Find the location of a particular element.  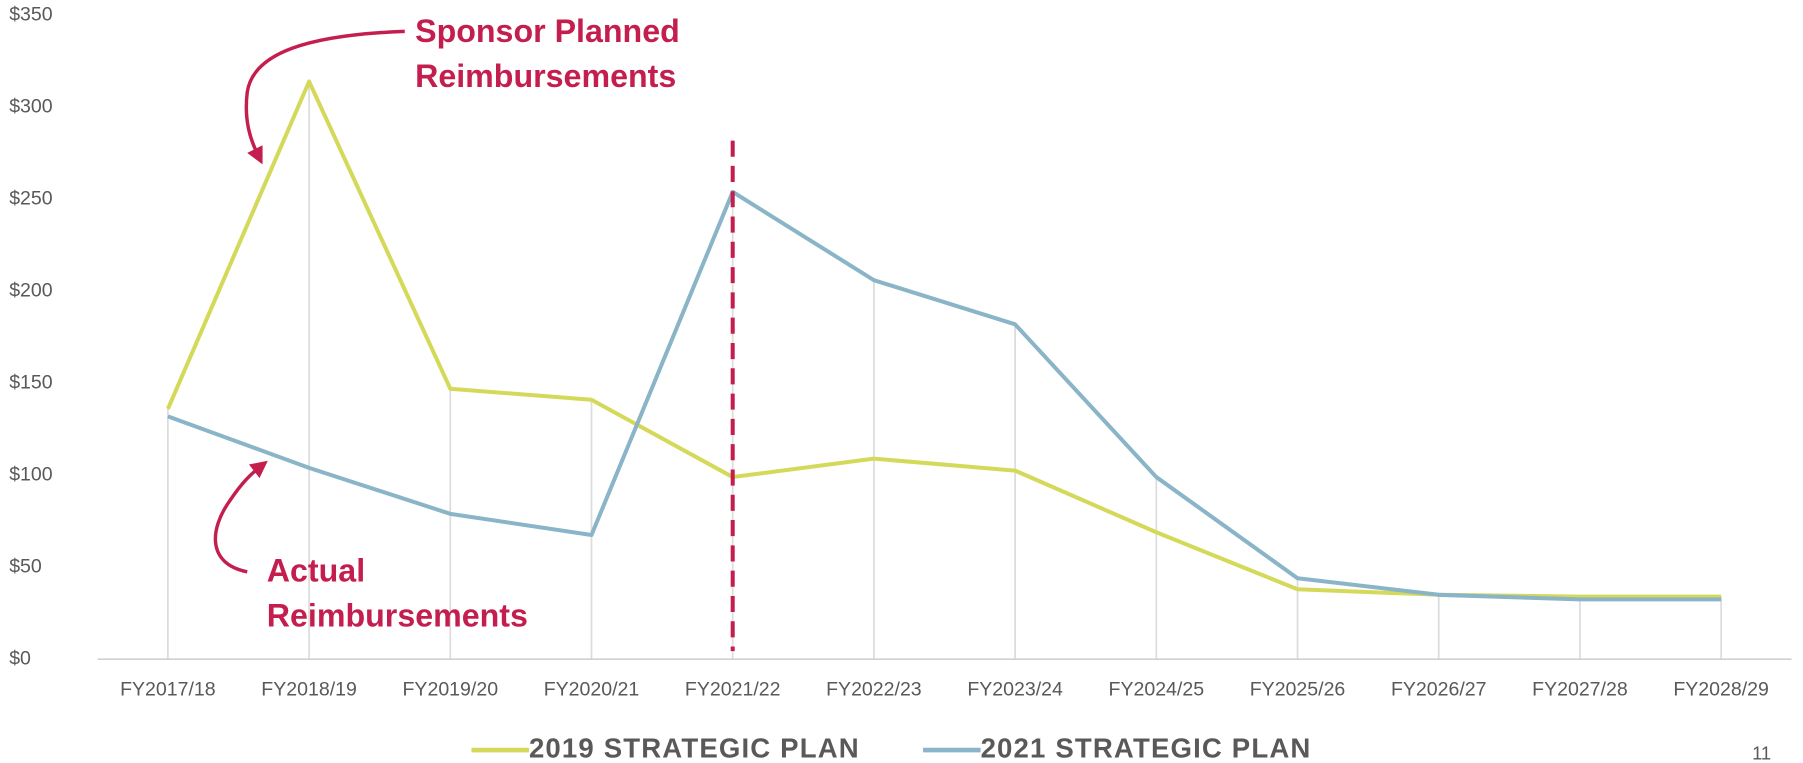

annotation: Actual is located at coordinates (316, 570).